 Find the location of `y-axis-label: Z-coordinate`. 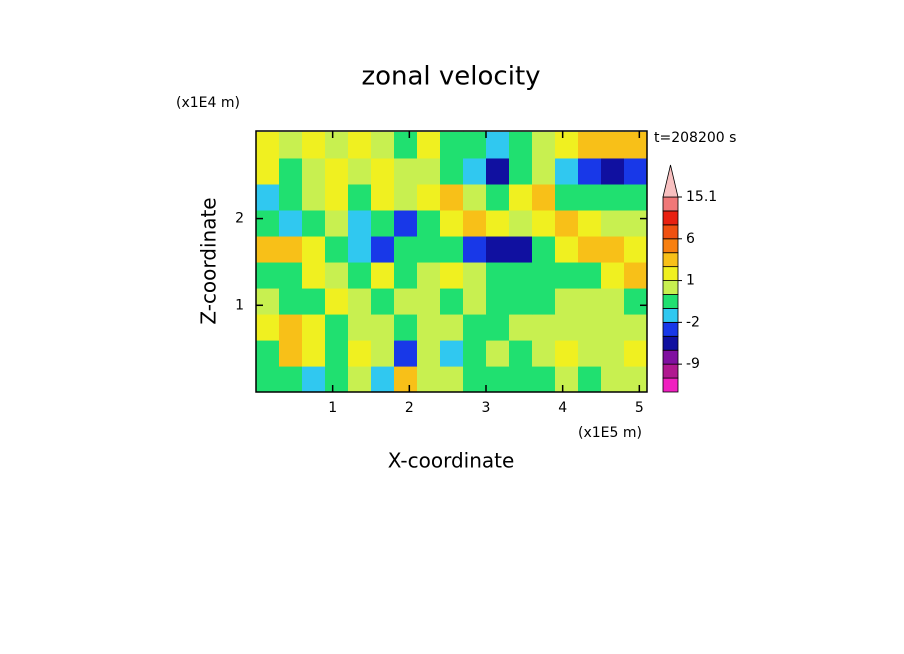

y-axis-label: Z-coordinate is located at coordinates (209, 260).